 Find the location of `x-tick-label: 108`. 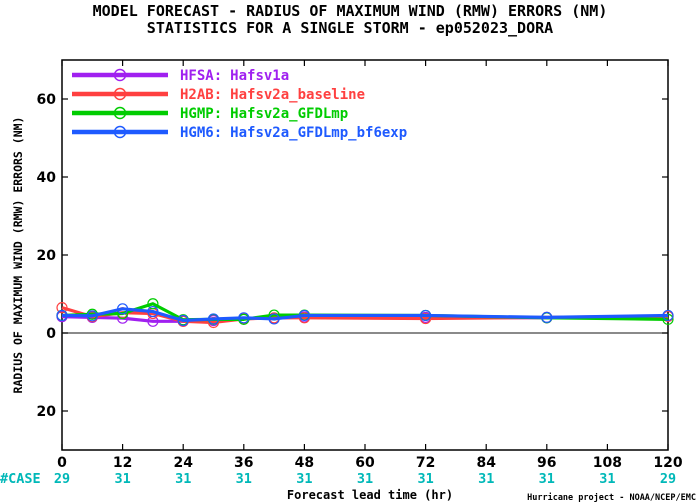

x-tick-label: 108 is located at coordinates (607, 463).